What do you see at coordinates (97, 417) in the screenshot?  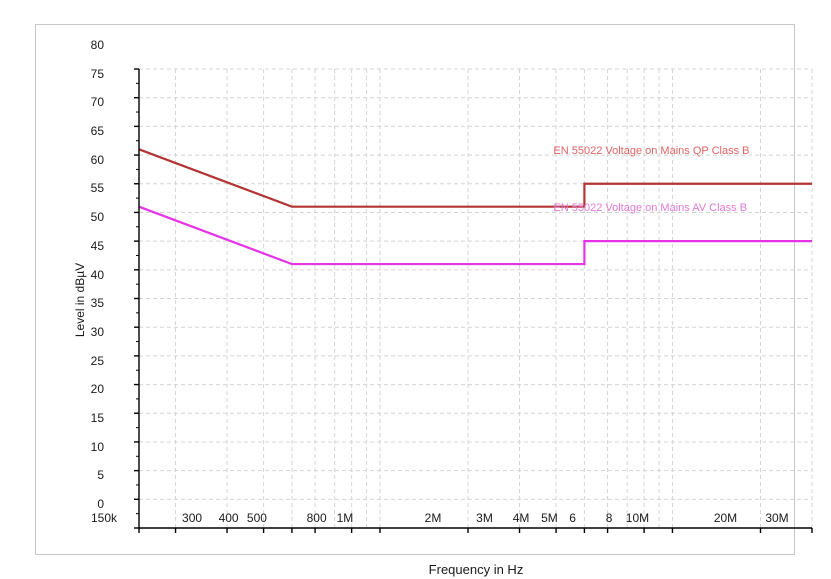 I see `y-tick-label: 15` at bounding box center [97, 417].